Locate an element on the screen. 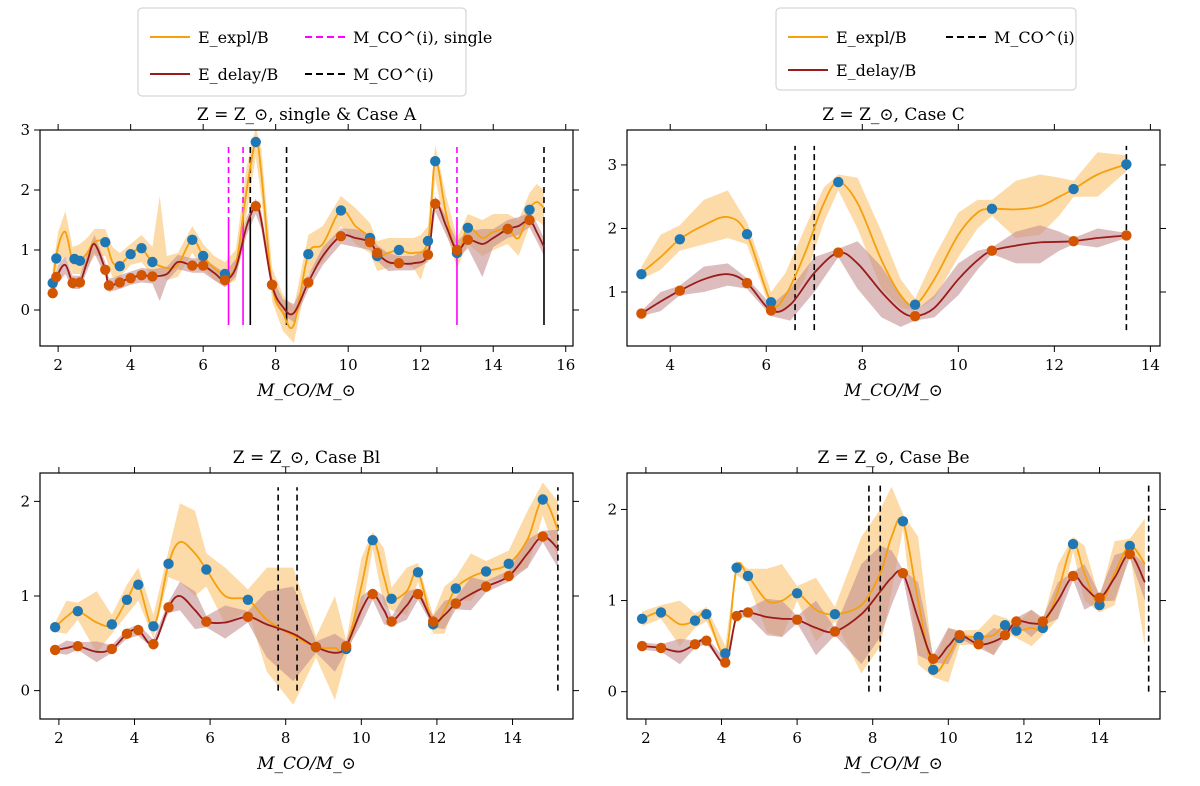  x-tick-label: 4 is located at coordinates (670, 365).